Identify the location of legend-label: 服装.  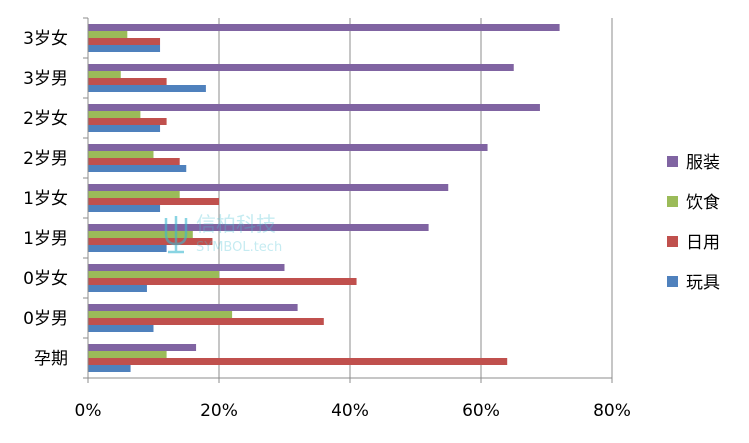
(703, 163).